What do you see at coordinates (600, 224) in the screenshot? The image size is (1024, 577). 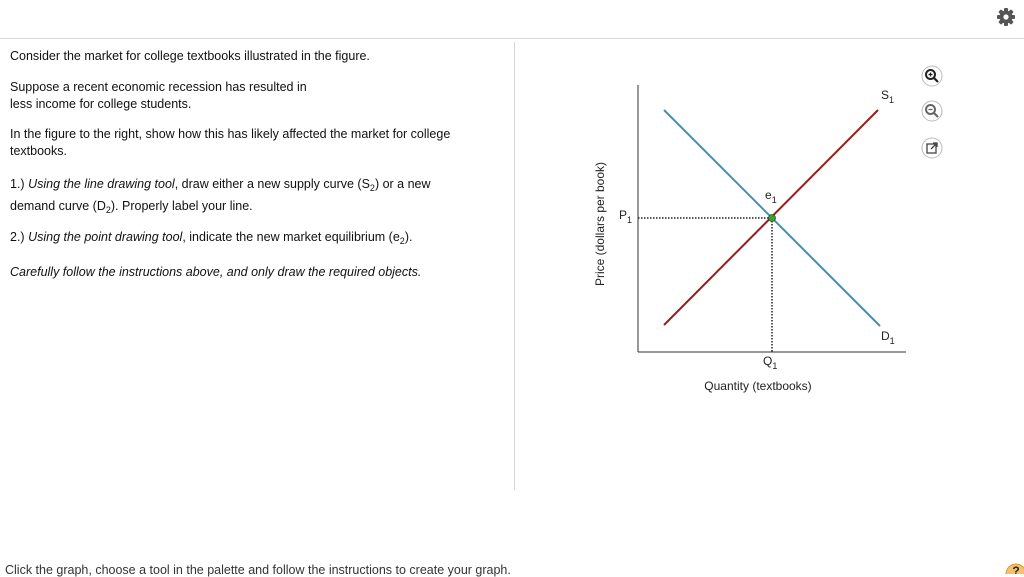 I see `y-axis-label: Price (dollars per book)` at bounding box center [600, 224].